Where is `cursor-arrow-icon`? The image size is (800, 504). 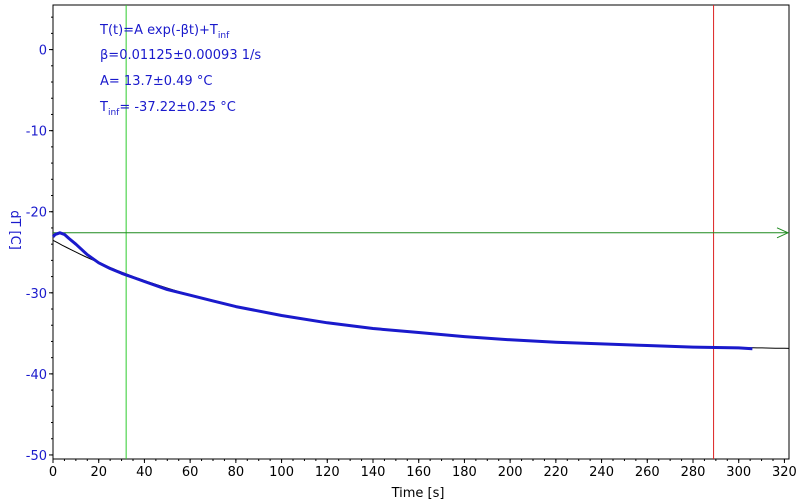
cursor-arrow-icon is located at coordinates (783, 233).